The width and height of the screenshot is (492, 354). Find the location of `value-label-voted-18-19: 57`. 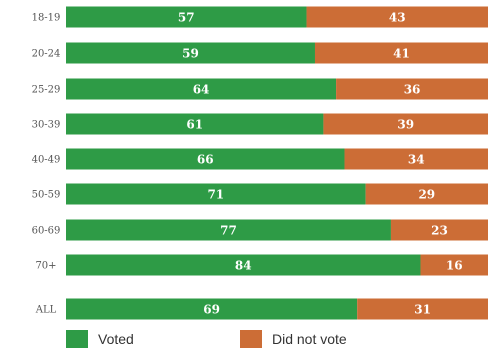

value-label-voted-18-19: 57 is located at coordinates (186, 18).